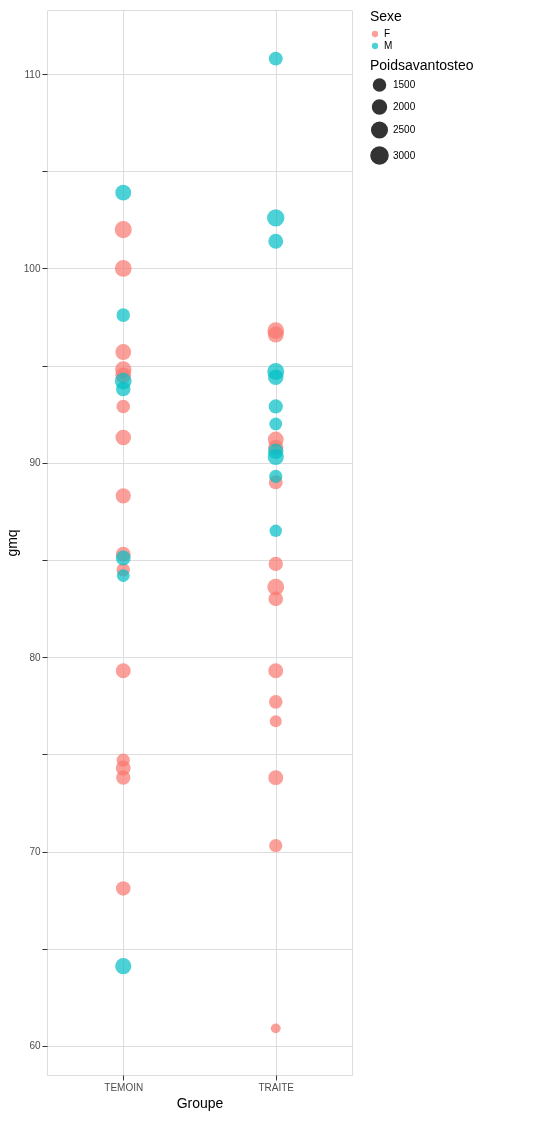 This screenshot has width=550, height=1128. What do you see at coordinates (35, 463) in the screenshot?
I see `y-tick-label: 90` at bounding box center [35, 463].